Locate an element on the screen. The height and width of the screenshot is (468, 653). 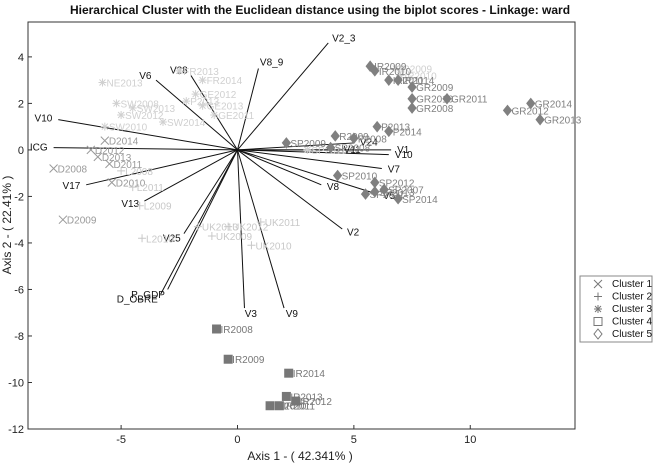
data-point-label: GR2008 is located at coordinates (435, 109).